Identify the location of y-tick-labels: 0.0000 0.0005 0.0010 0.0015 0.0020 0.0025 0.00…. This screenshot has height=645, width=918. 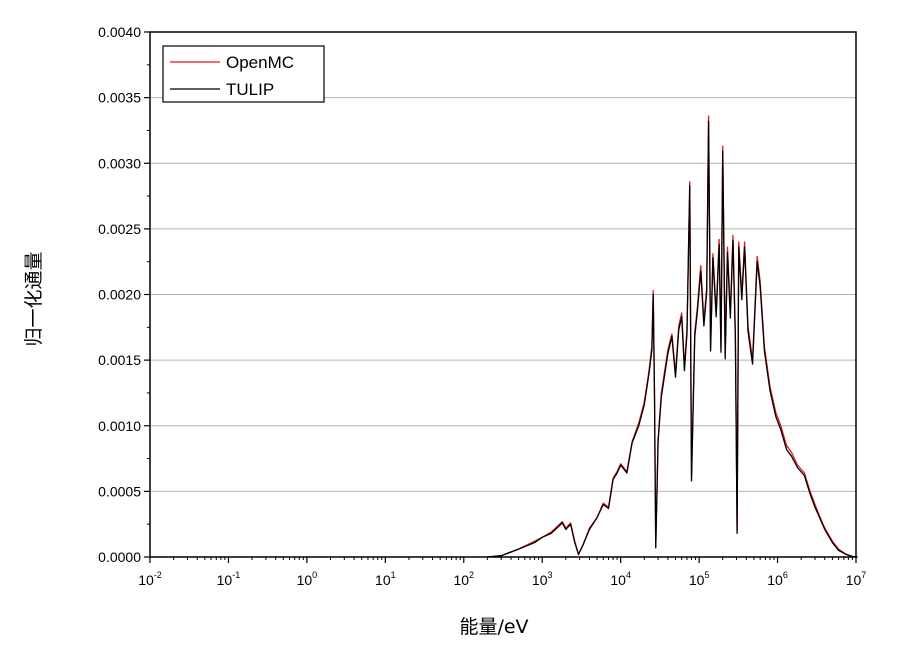
(119, 294).